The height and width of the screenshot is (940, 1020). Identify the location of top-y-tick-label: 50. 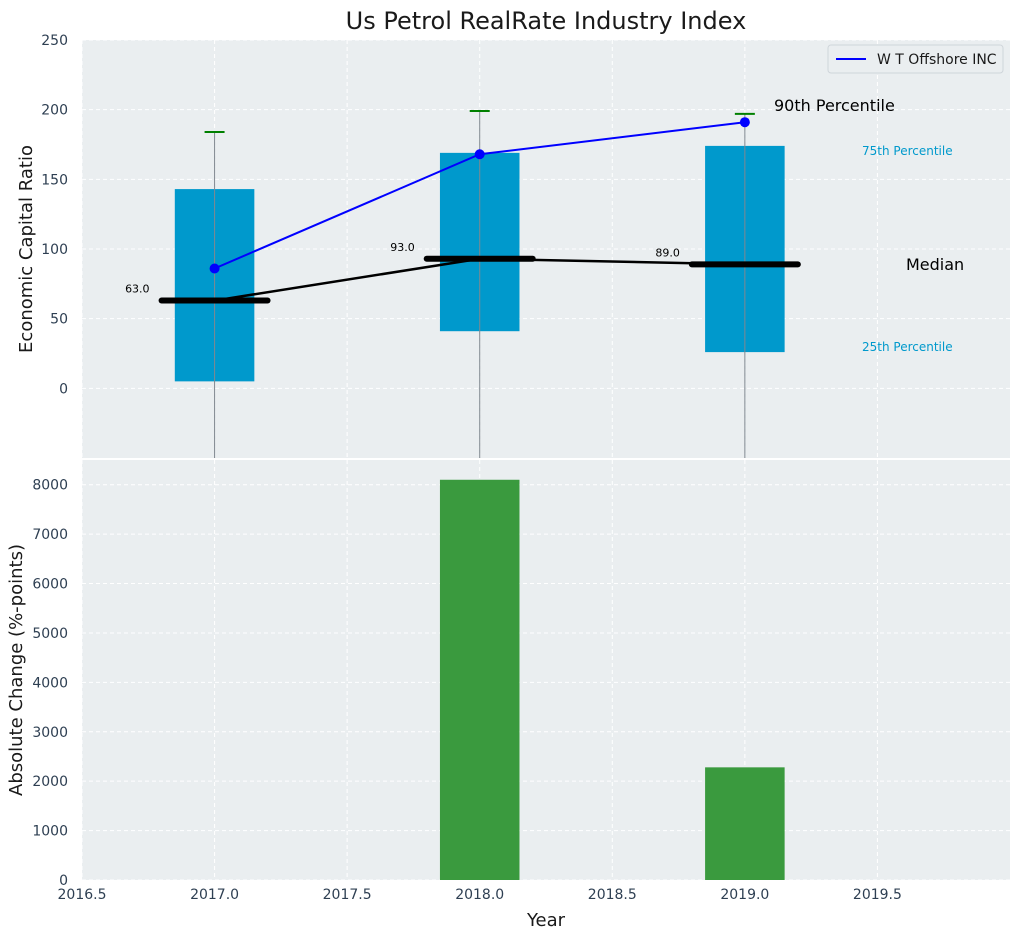
(59, 320).